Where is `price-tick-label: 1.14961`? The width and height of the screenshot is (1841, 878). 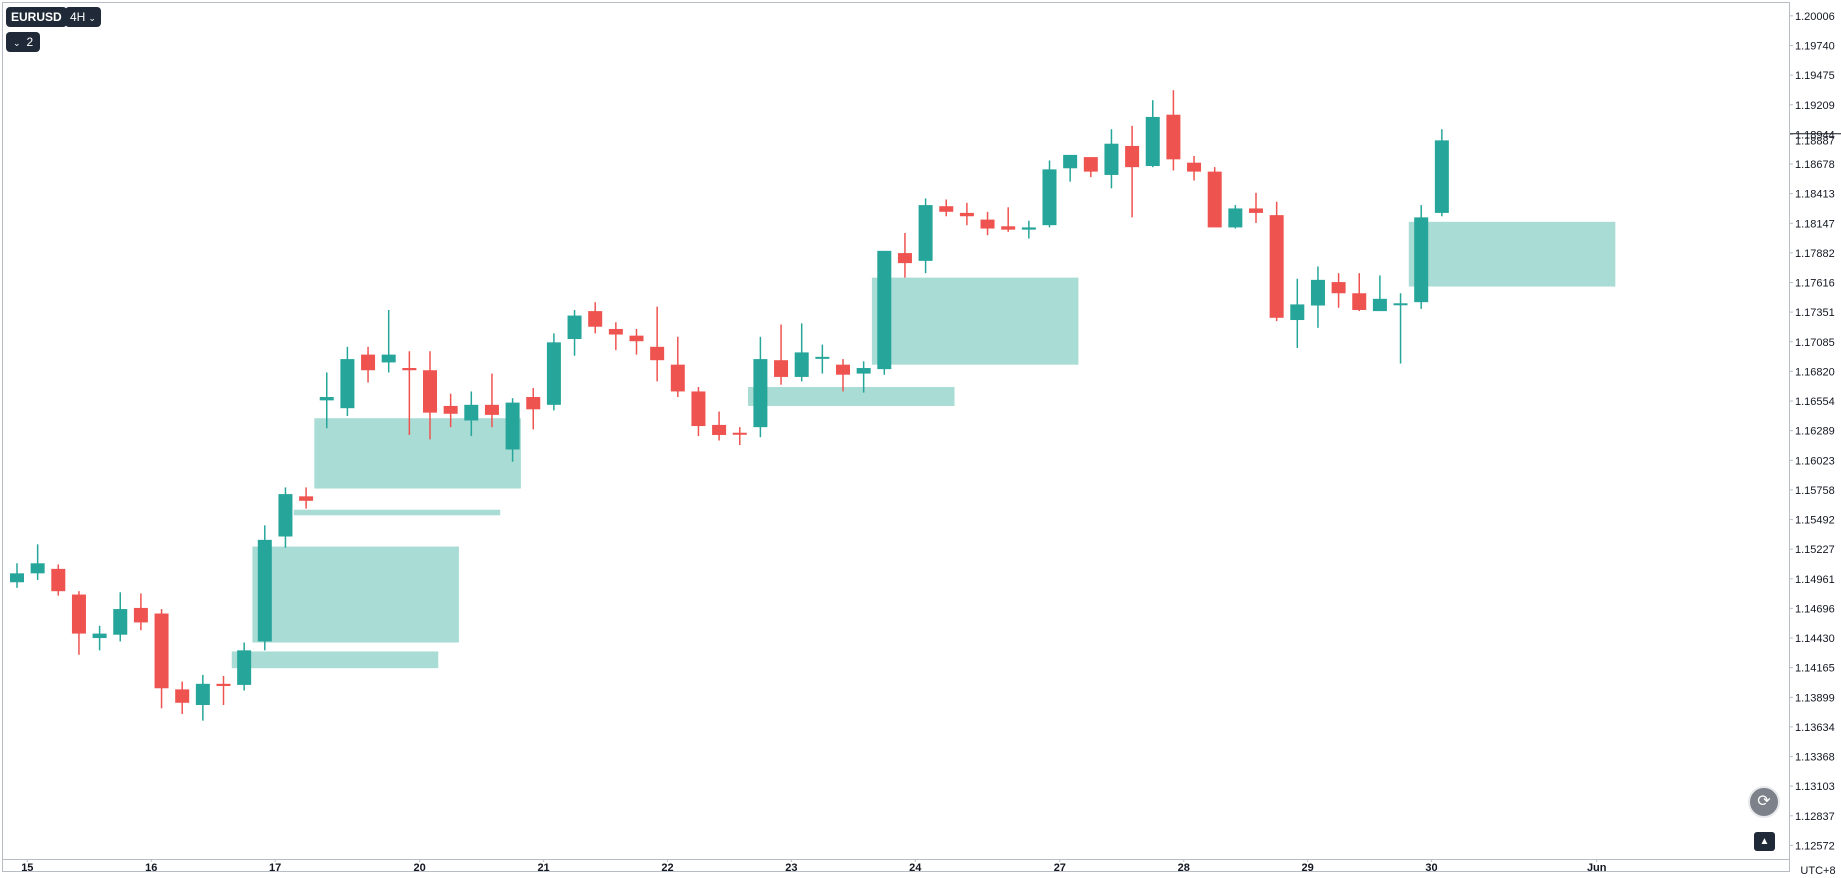 price-tick-label: 1.14961 is located at coordinates (1815, 580).